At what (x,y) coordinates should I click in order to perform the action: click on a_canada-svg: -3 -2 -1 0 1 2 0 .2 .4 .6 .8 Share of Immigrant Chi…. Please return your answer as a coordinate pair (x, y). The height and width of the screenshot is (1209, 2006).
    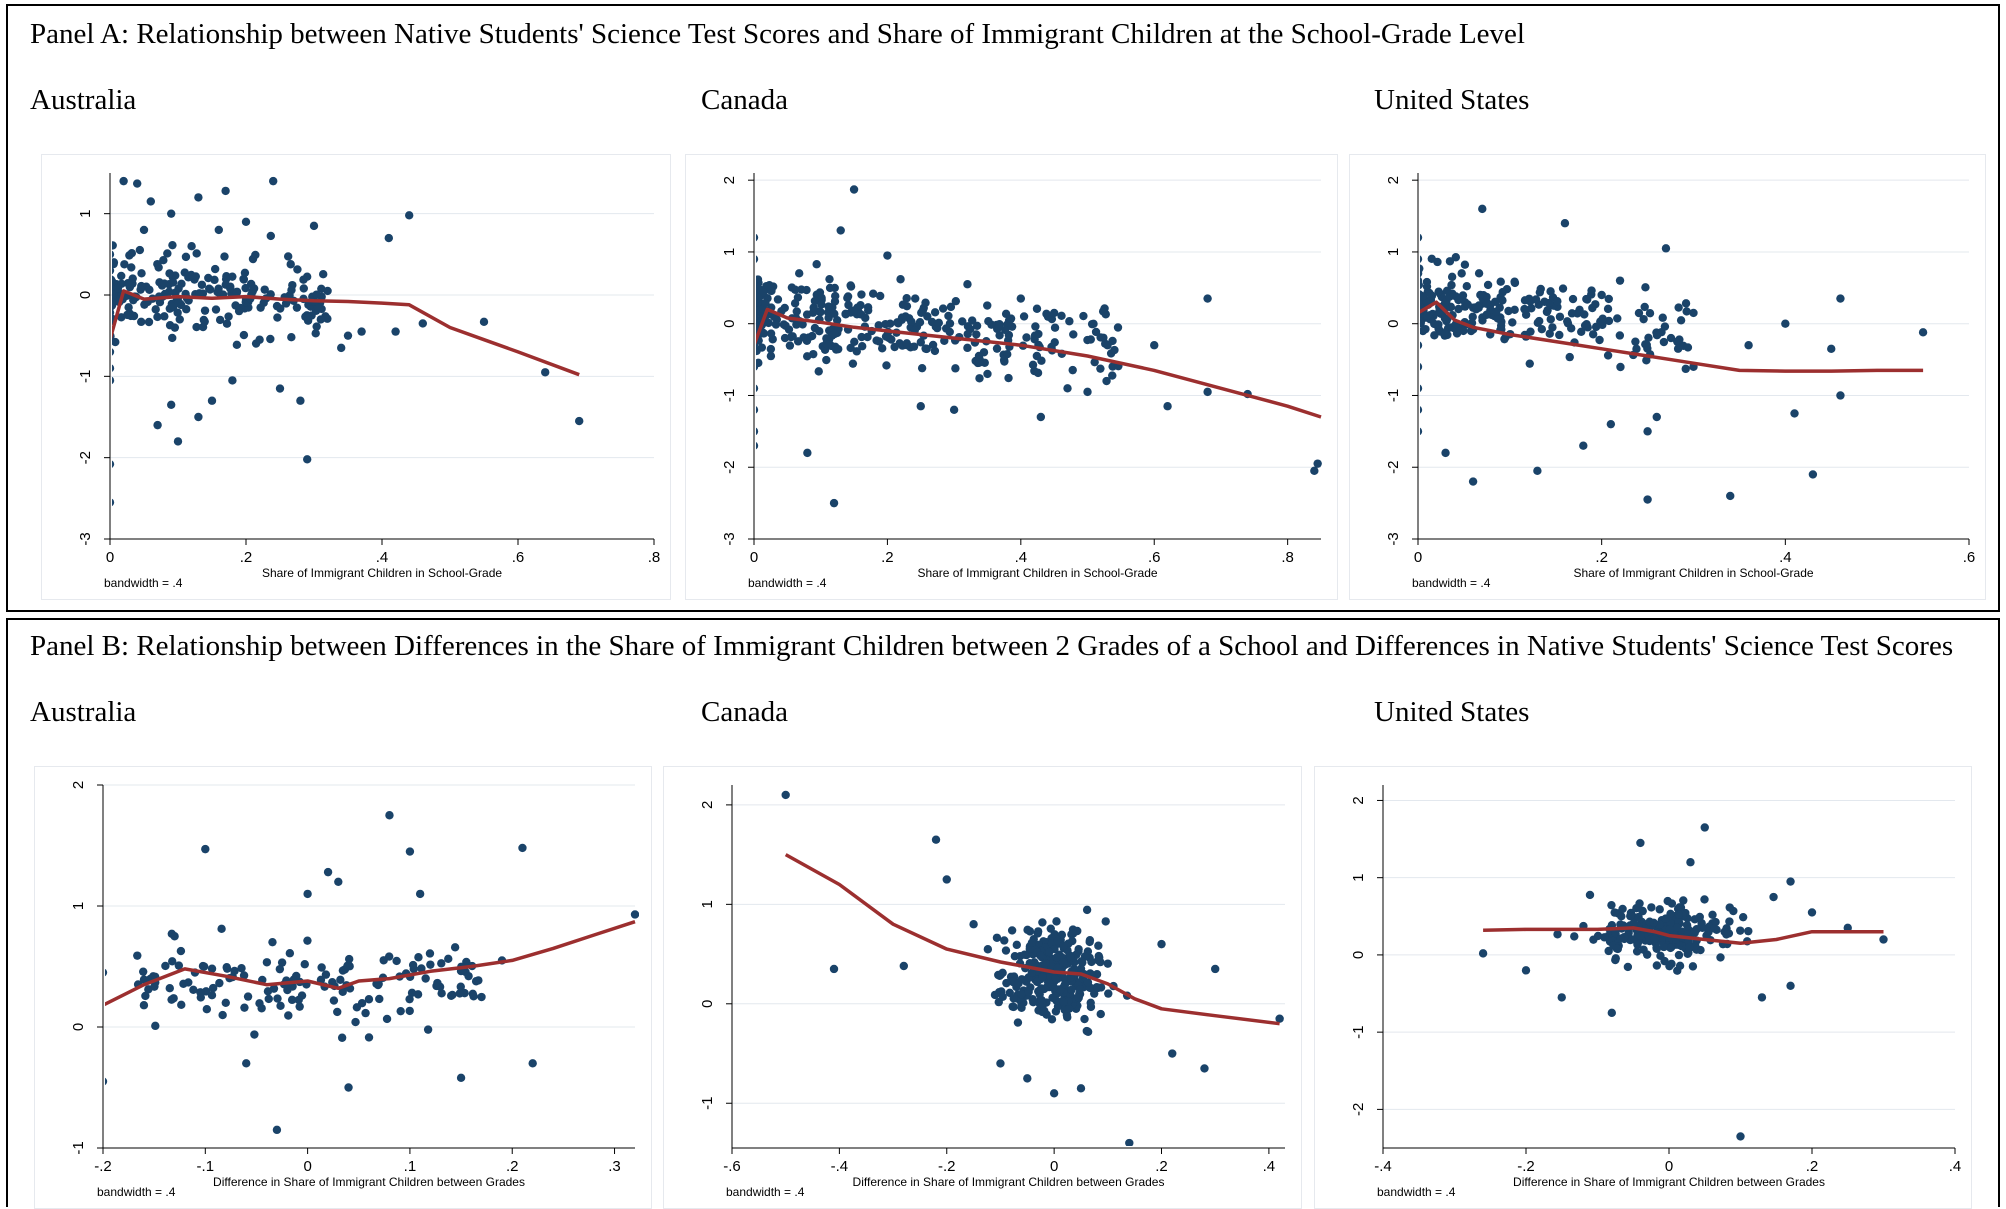
    Looking at the image, I should click on (1021, 381).